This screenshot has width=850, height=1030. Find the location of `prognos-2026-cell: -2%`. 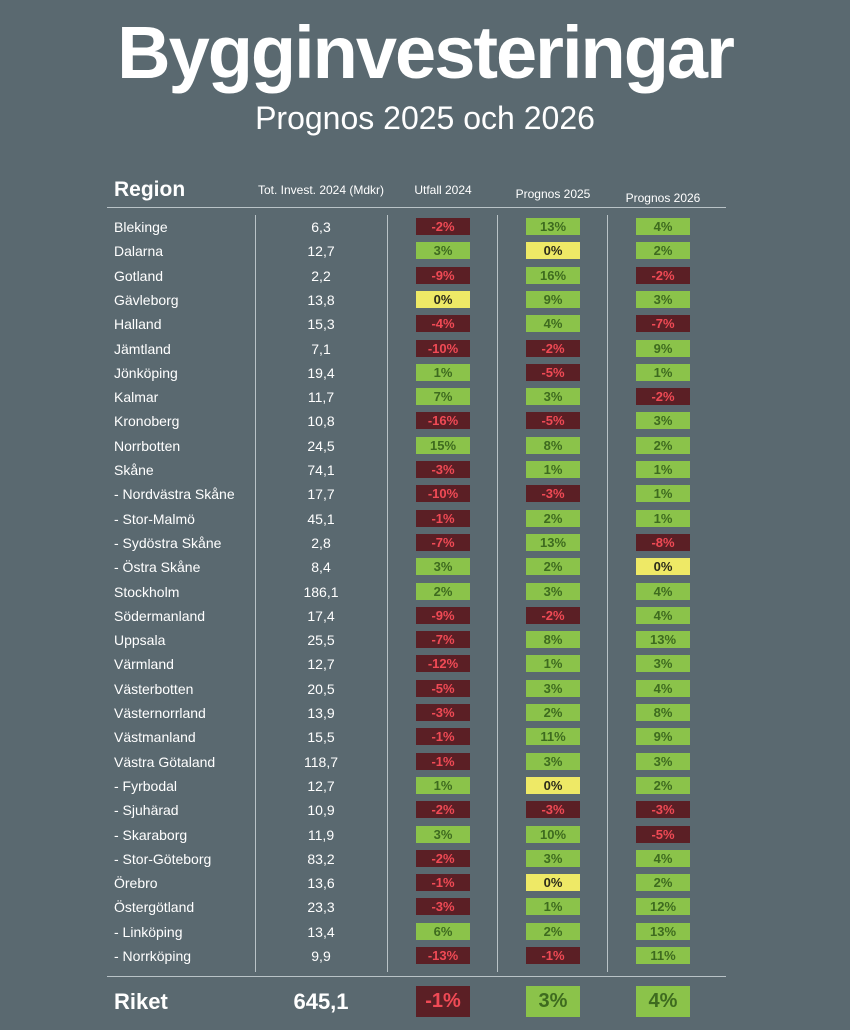

prognos-2026-cell: -2% is located at coordinates (663, 275).